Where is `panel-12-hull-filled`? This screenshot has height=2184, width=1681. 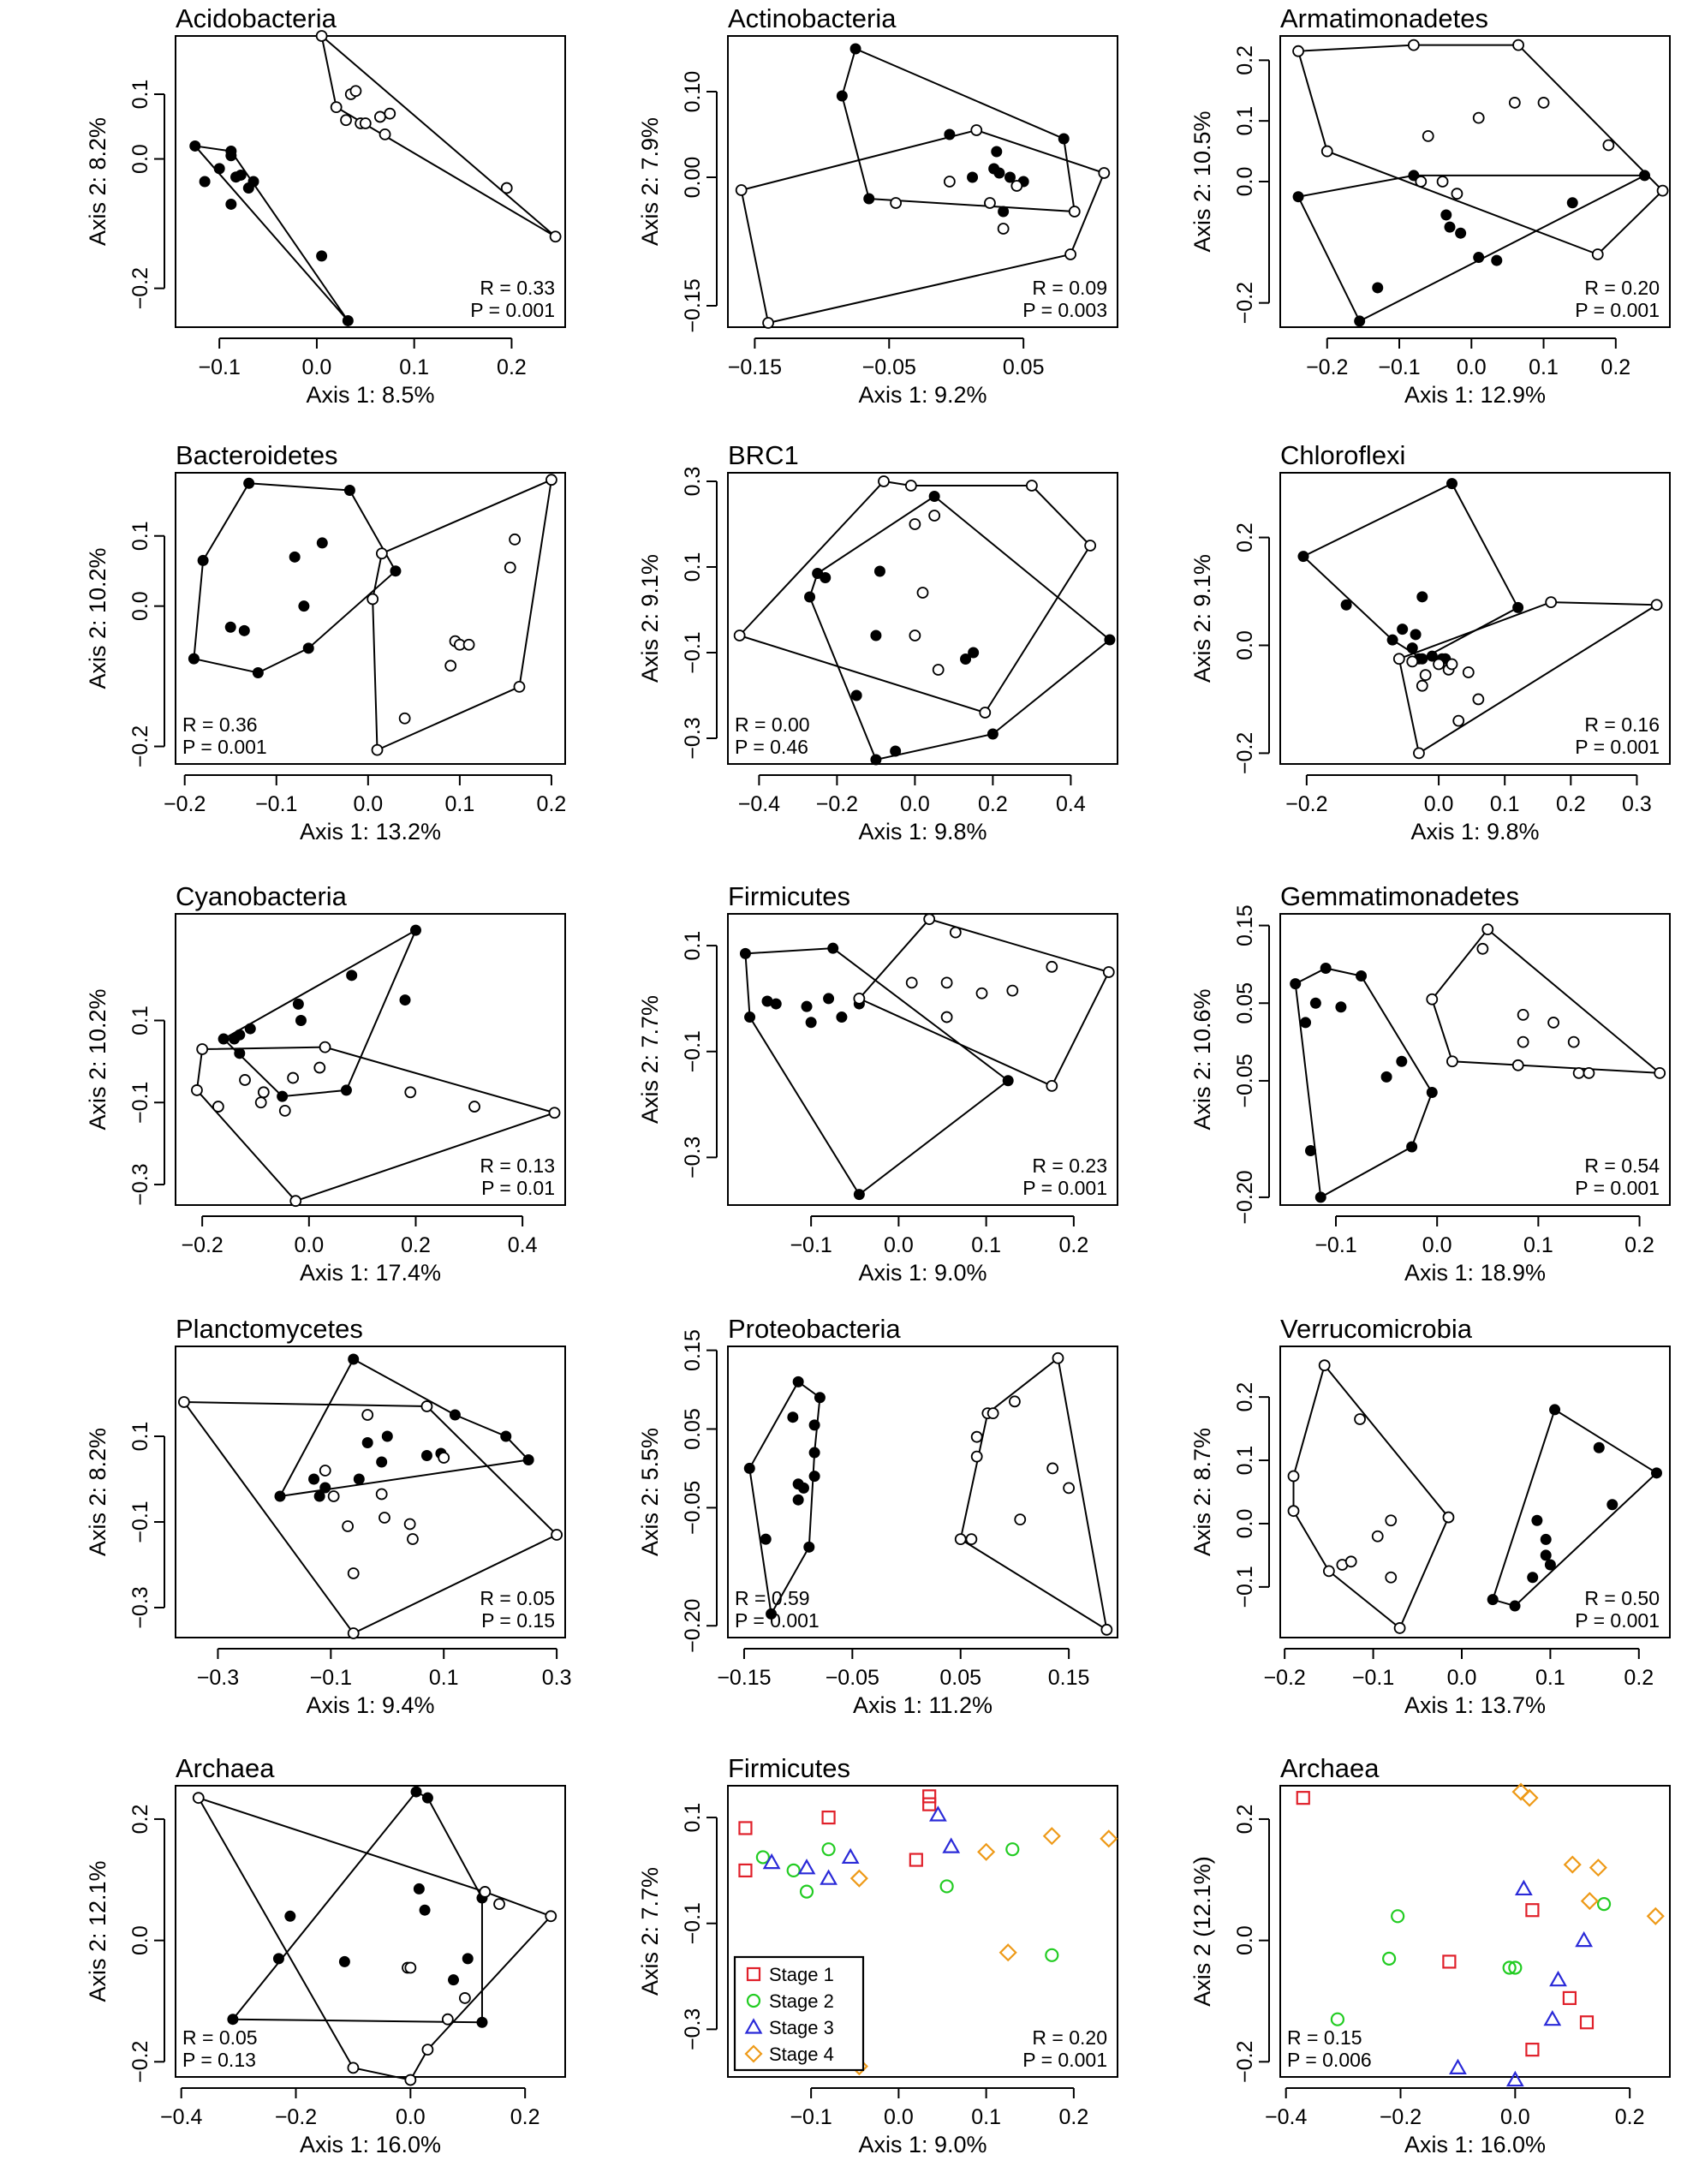
panel-12-hull-filled is located at coordinates (1575, 1508).